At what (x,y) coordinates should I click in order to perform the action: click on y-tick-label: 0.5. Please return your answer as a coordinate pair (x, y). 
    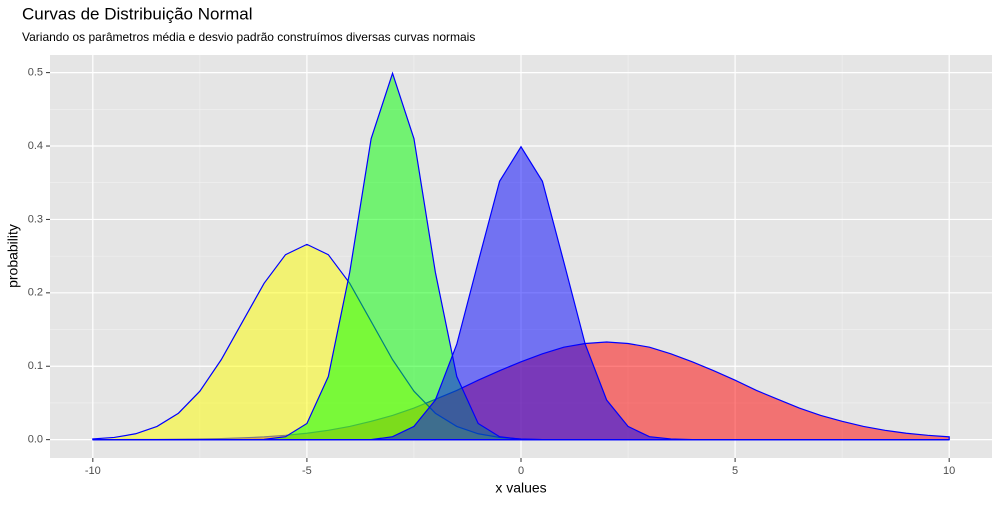
    Looking at the image, I should click on (35, 73).